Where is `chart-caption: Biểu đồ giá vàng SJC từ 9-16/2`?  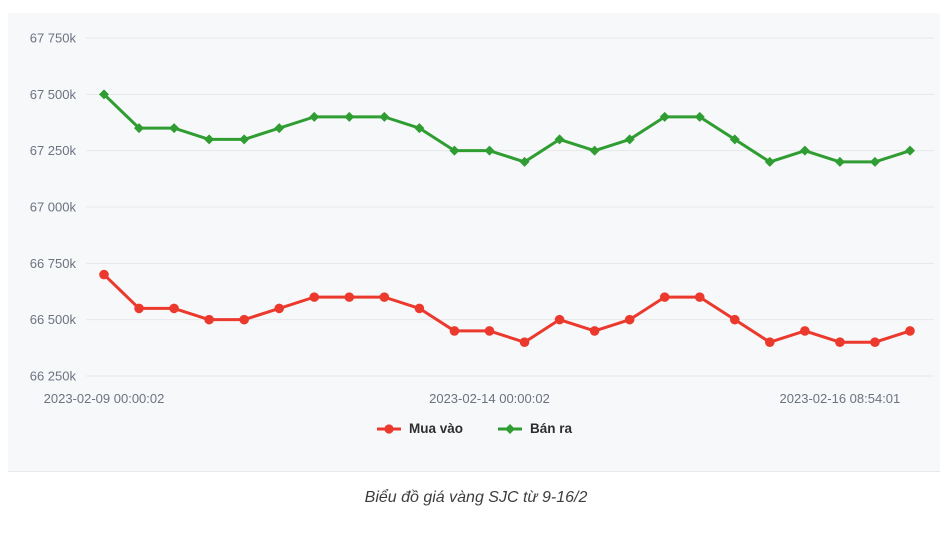 chart-caption: Biểu đồ giá vàng SJC từ 9-16/2 is located at coordinates (476, 497).